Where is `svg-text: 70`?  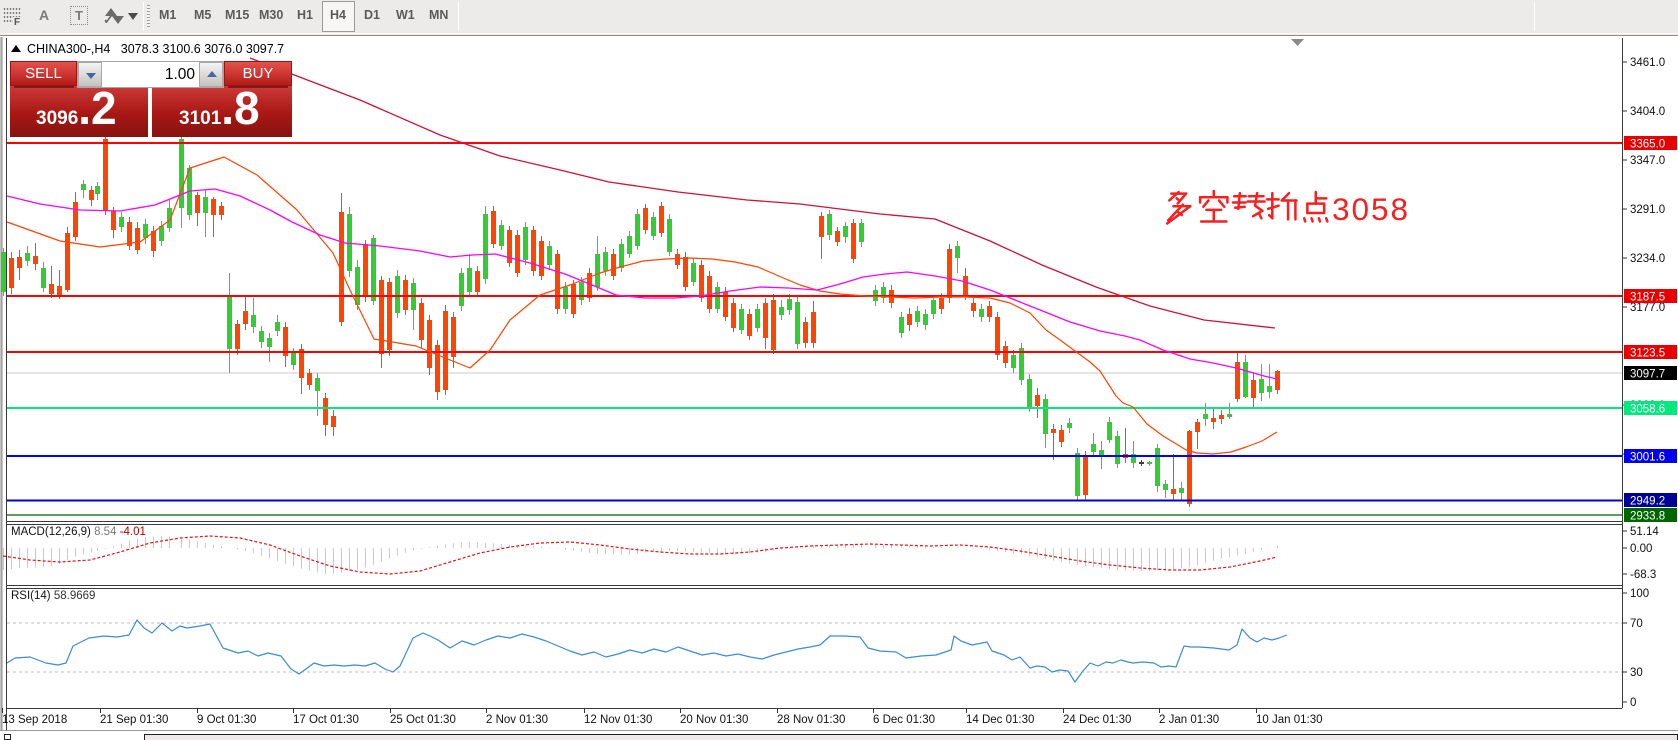 svg-text: 70 is located at coordinates (1636, 624).